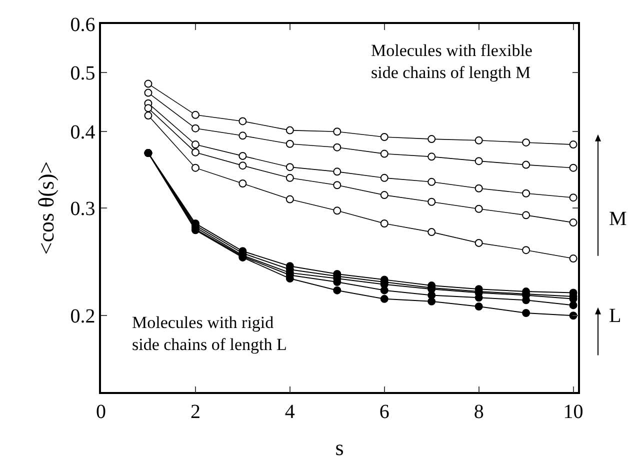  I want to click on x-tick-label: 6, so click(384, 411).